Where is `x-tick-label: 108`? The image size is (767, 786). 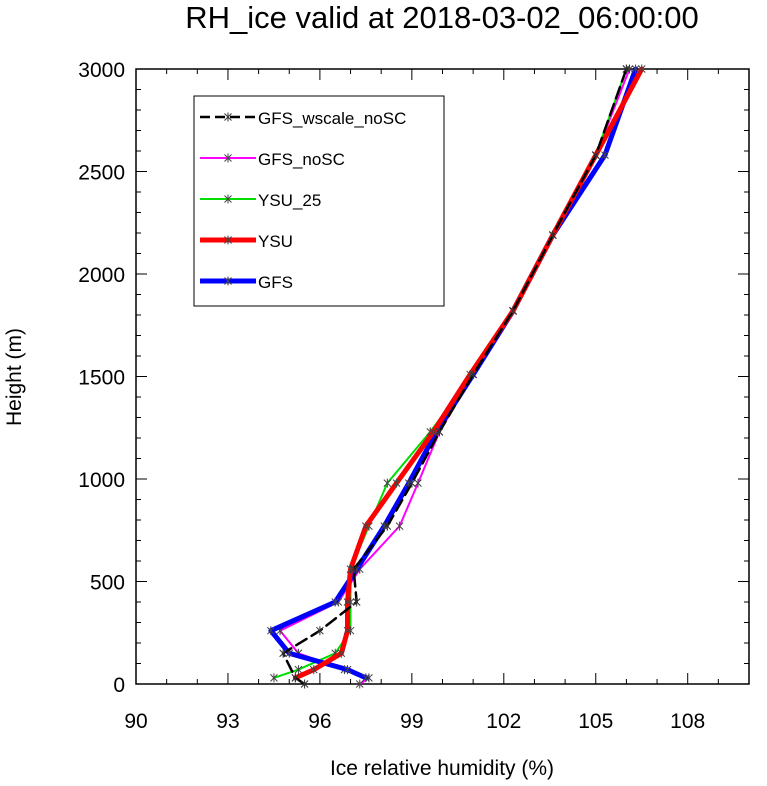
x-tick-label: 108 is located at coordinates (687, 721).